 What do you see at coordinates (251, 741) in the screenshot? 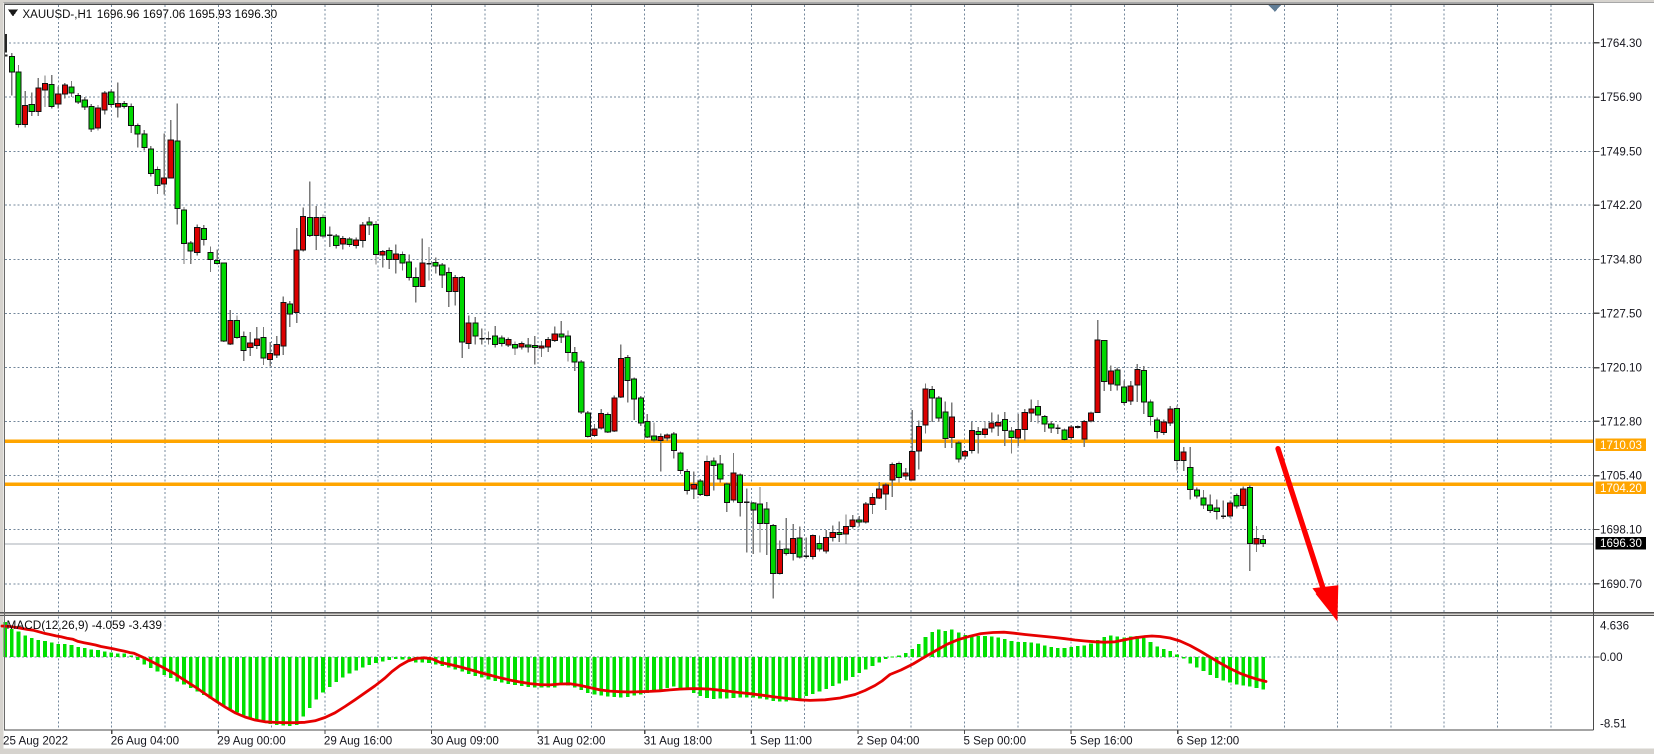
I see `svg-text: 29 Aug 00:00` at bounding box center [251, 741].